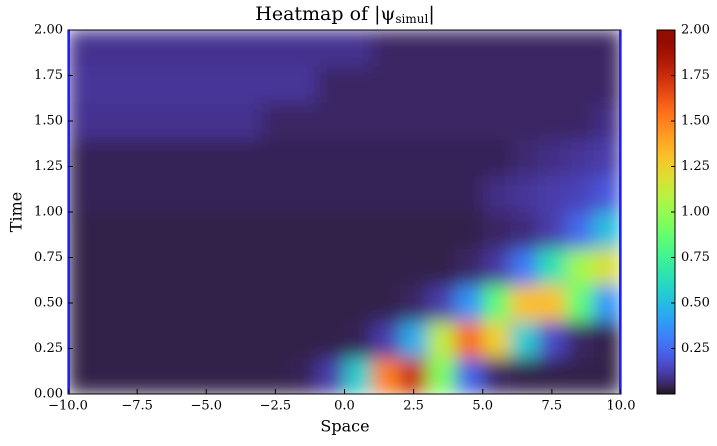 Image resolution: width=717 pixels, height=446 pixels. What do you see at coordinates (48, 348) in the screenshot?
I see `y-tick-label: 0.25` at bounding box center [48, 348].